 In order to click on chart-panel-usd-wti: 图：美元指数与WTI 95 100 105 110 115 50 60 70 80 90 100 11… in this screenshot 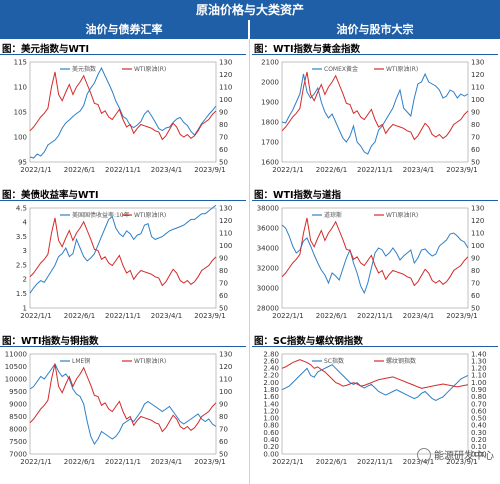, I will do `click(123, 111)`.